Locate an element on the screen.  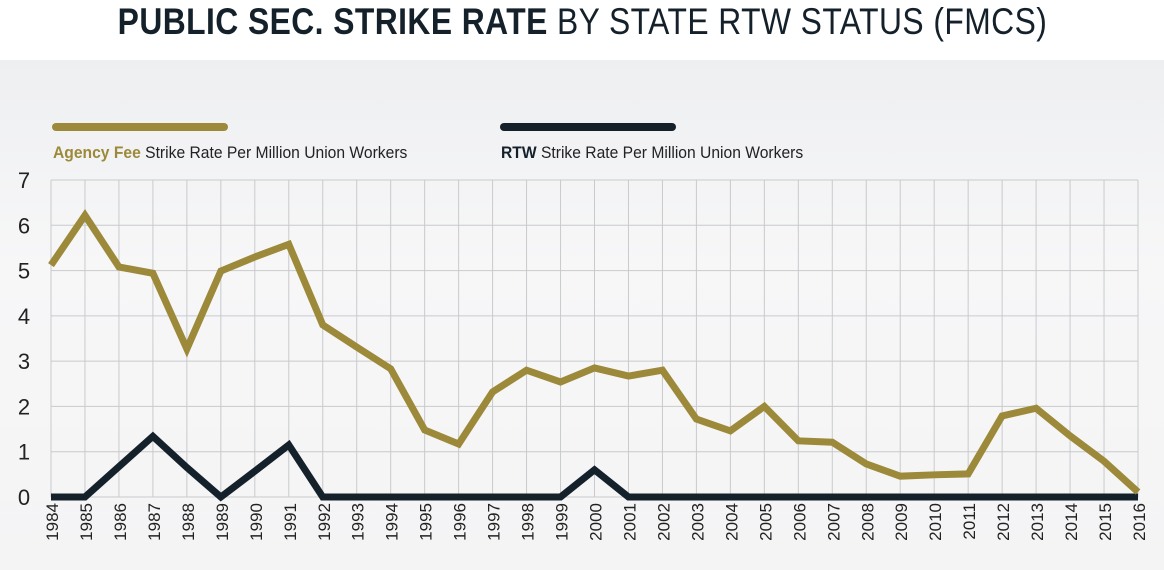
legend-label-bold: RTW is located at coordinates (519, 152).